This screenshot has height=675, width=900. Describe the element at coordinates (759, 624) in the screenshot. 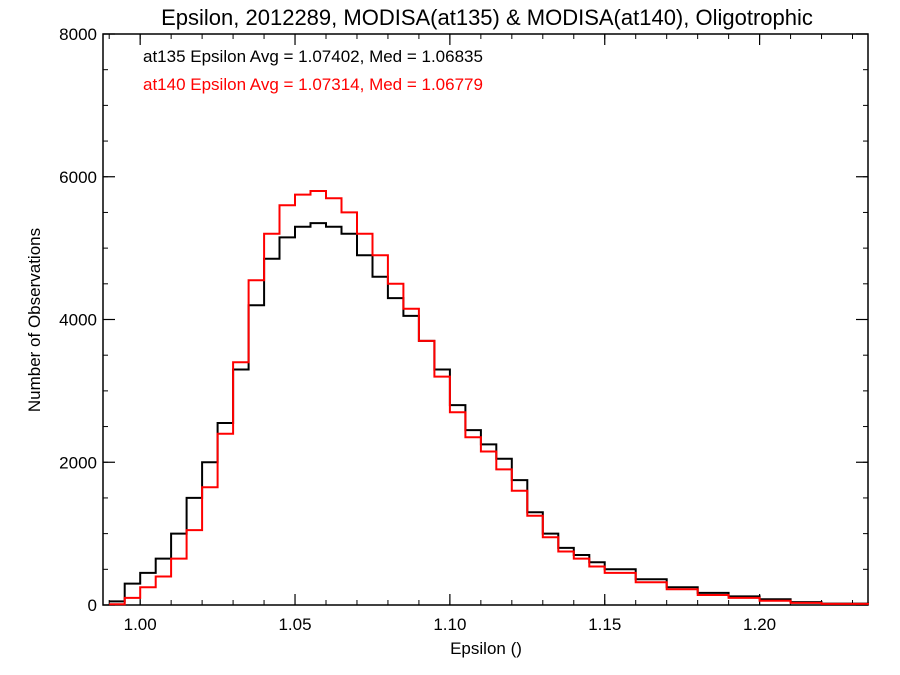

I see `x-tick-label: 1.20` at that location.